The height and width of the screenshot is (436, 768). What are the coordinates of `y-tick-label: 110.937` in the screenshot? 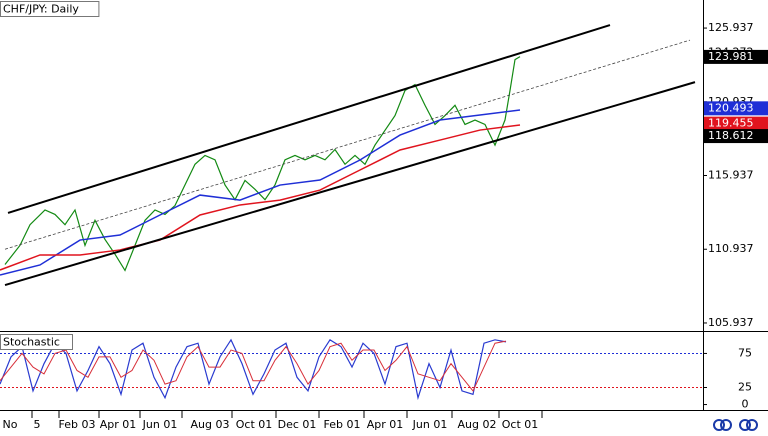 It's located at (731, 248).